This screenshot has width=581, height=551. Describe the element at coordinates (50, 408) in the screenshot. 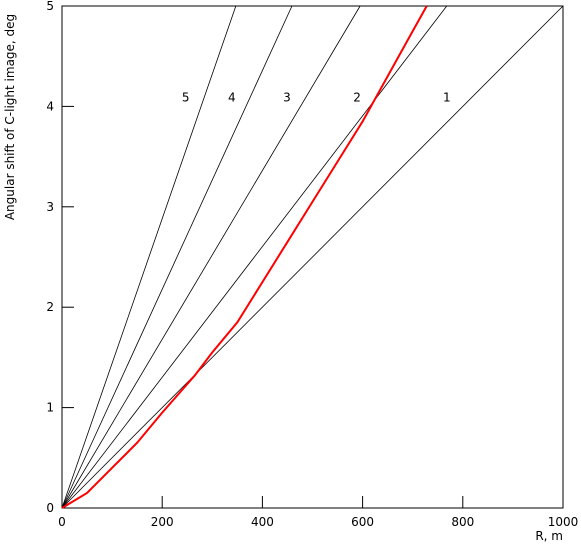

I see `y-tick-label: 1` at that location.